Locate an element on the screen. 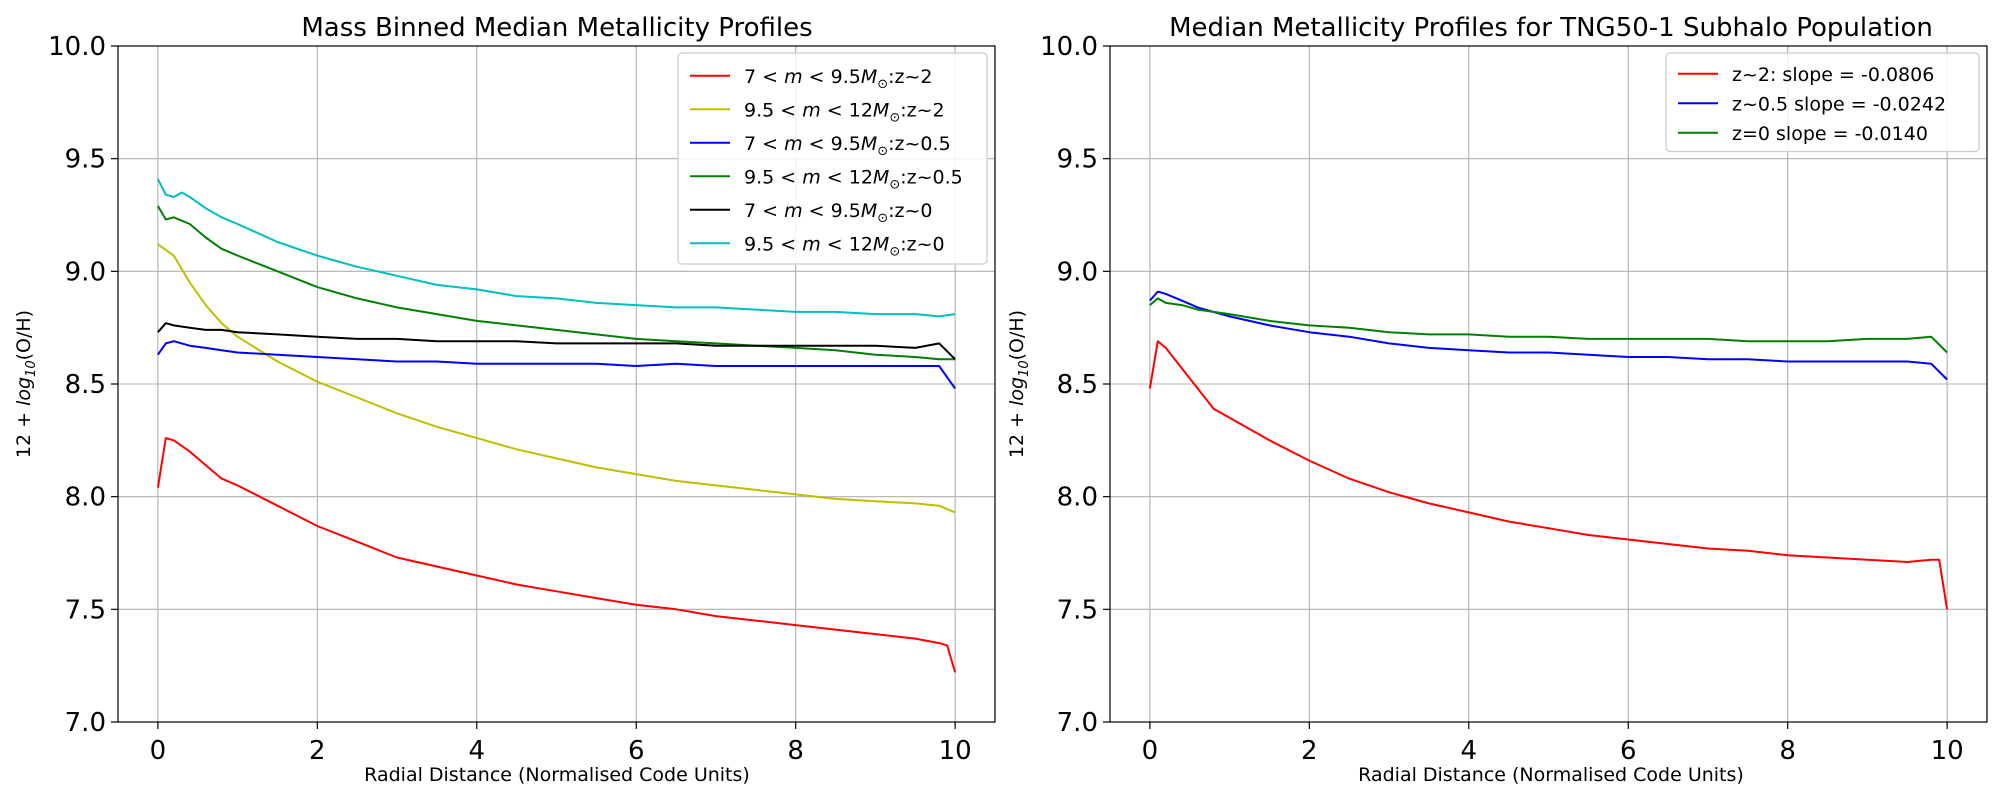  legend-label: 7 < m < 9.5M⊙:z~2 is located at coordinates (838, 79).